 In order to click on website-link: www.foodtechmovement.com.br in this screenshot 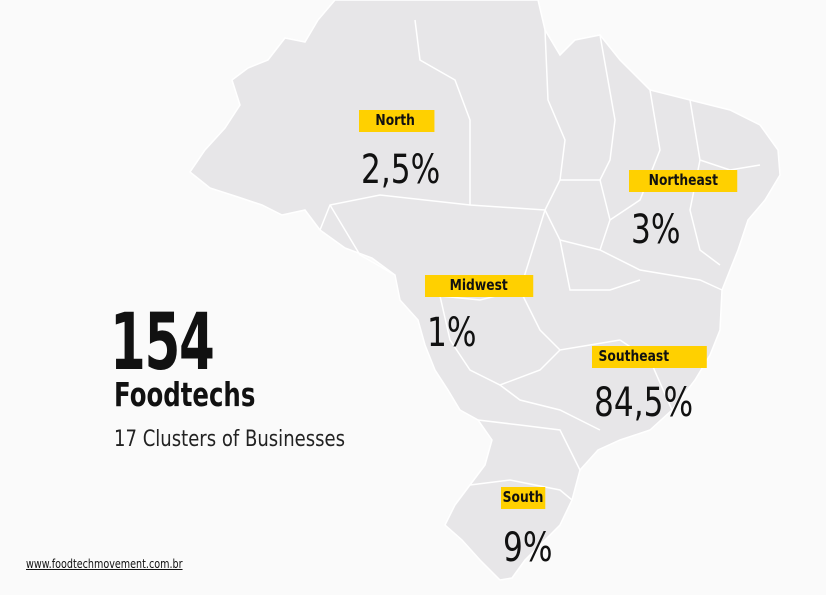, I will do `click(104, 564)`.